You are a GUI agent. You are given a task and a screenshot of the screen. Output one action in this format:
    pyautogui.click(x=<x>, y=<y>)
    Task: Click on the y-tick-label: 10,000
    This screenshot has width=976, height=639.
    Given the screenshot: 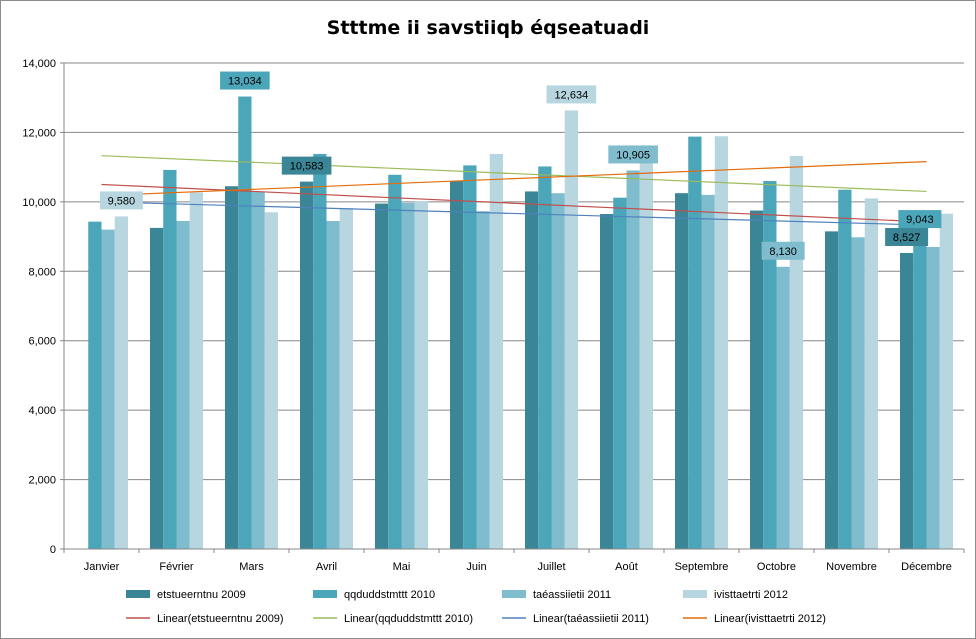 What is the action you would take?
    pyautogui.click(x=39, y=203)
    